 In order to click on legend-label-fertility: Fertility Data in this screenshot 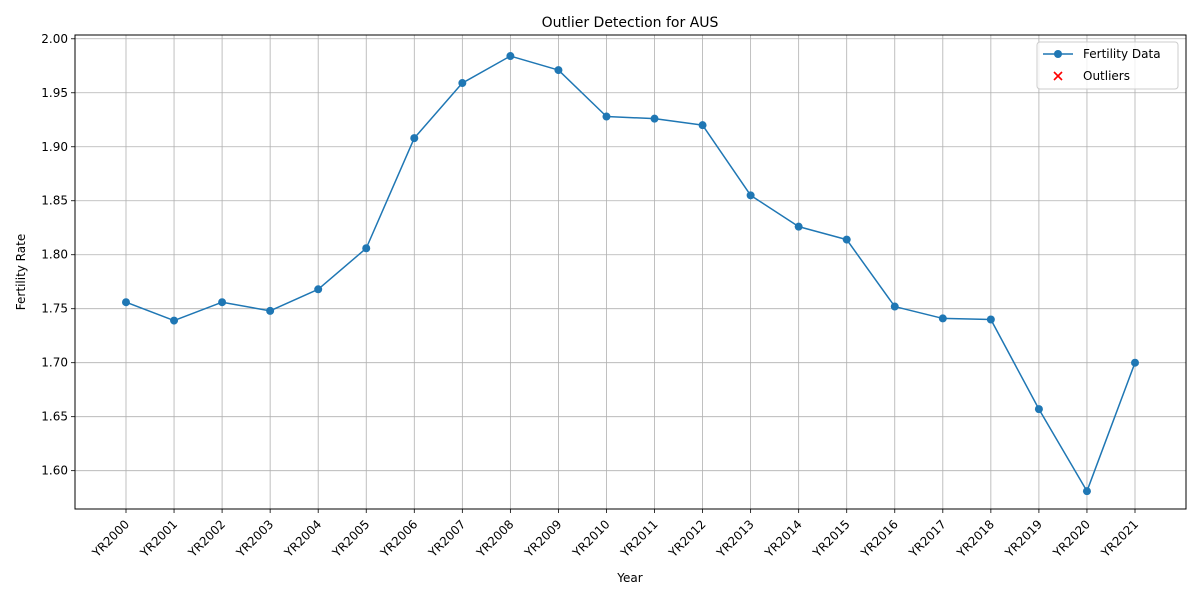, I will do `click(1122, 54)`.